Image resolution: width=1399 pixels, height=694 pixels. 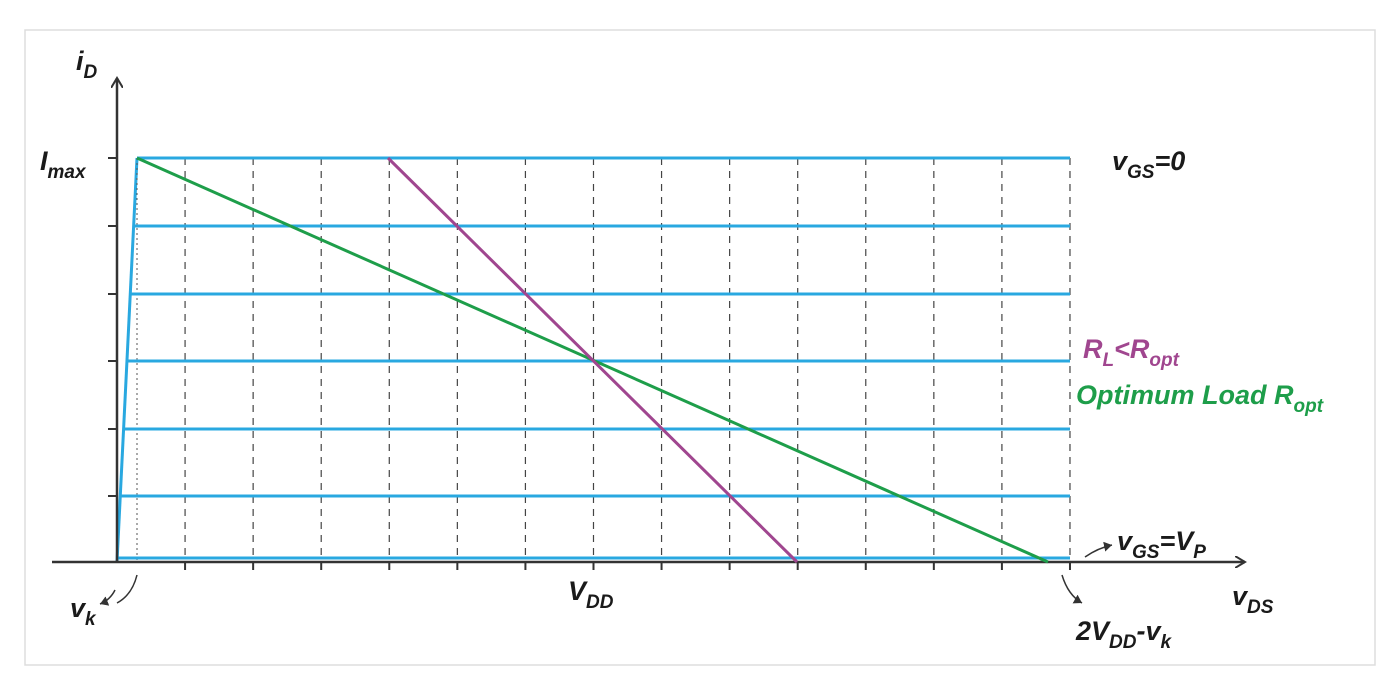 I want to click on label-text: I, so click(x=44, y=161).